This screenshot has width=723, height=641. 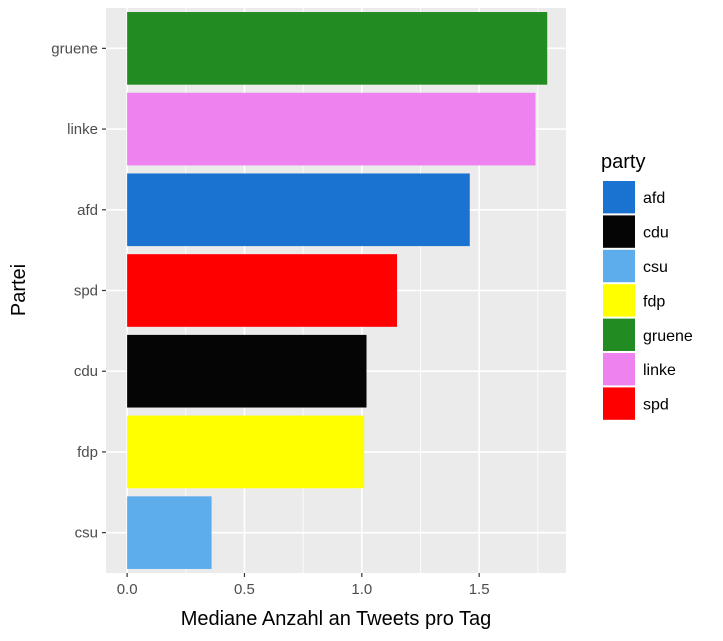 What do you see at coordinates (82, 129) in the screenshot?
I see `y-tick-label: linke` at bounding box center [82, 129].